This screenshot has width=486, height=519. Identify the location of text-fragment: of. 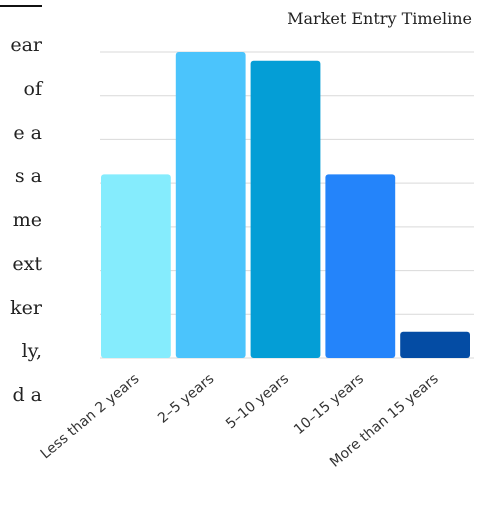
(32, 89).